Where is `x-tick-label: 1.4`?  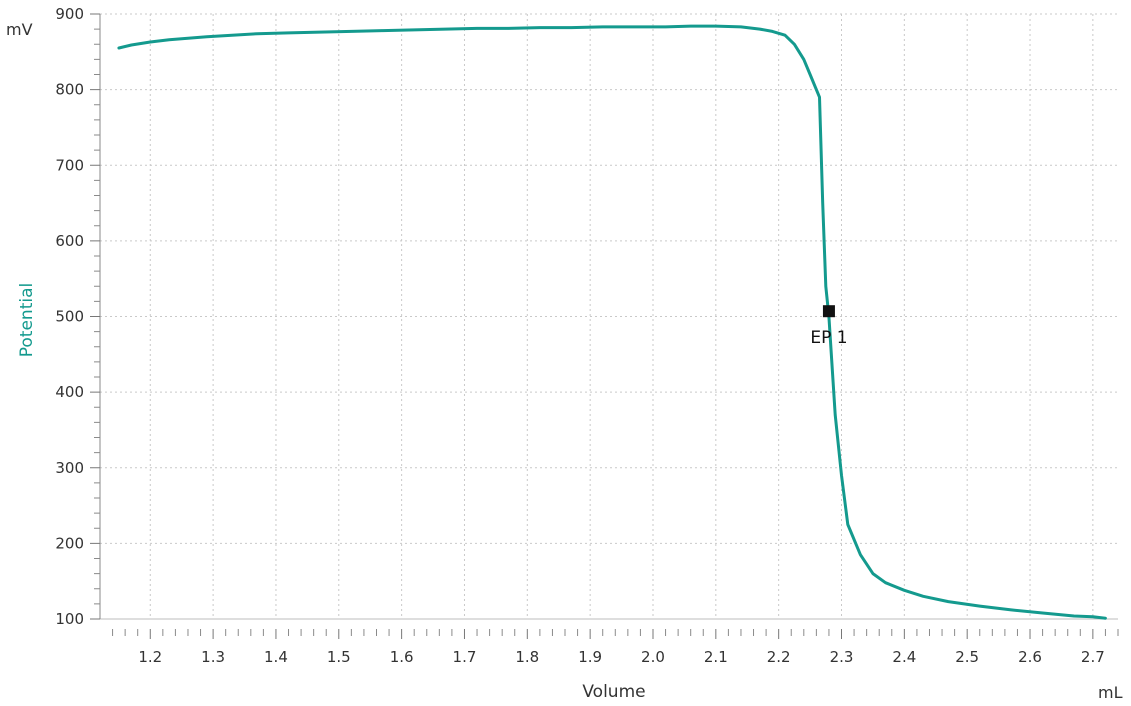 x-tick-label: 1.4 is located at coordinates (276, 657).